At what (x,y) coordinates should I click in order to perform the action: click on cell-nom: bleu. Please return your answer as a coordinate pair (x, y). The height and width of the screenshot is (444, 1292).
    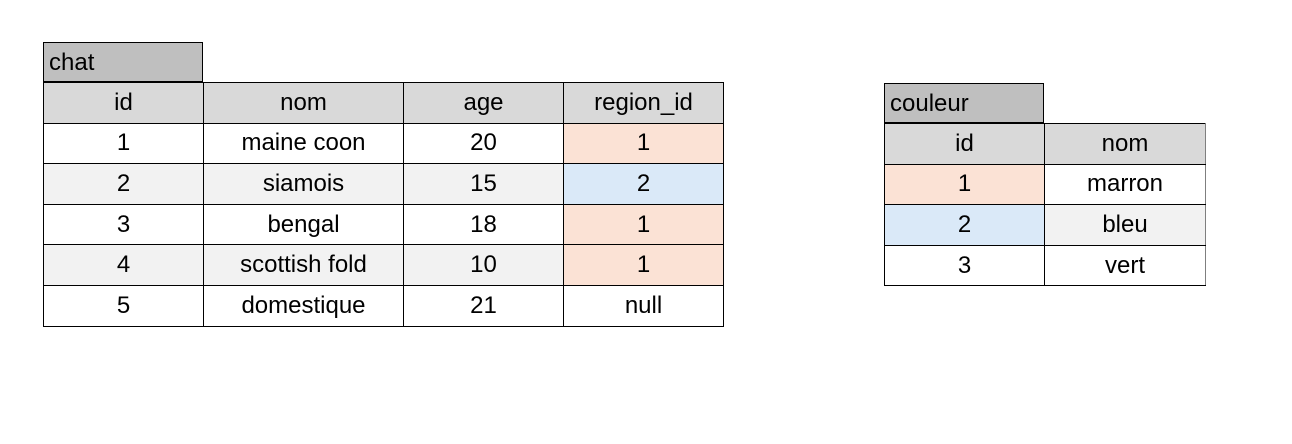
    Looking at the image, I should click on (1125, 225).